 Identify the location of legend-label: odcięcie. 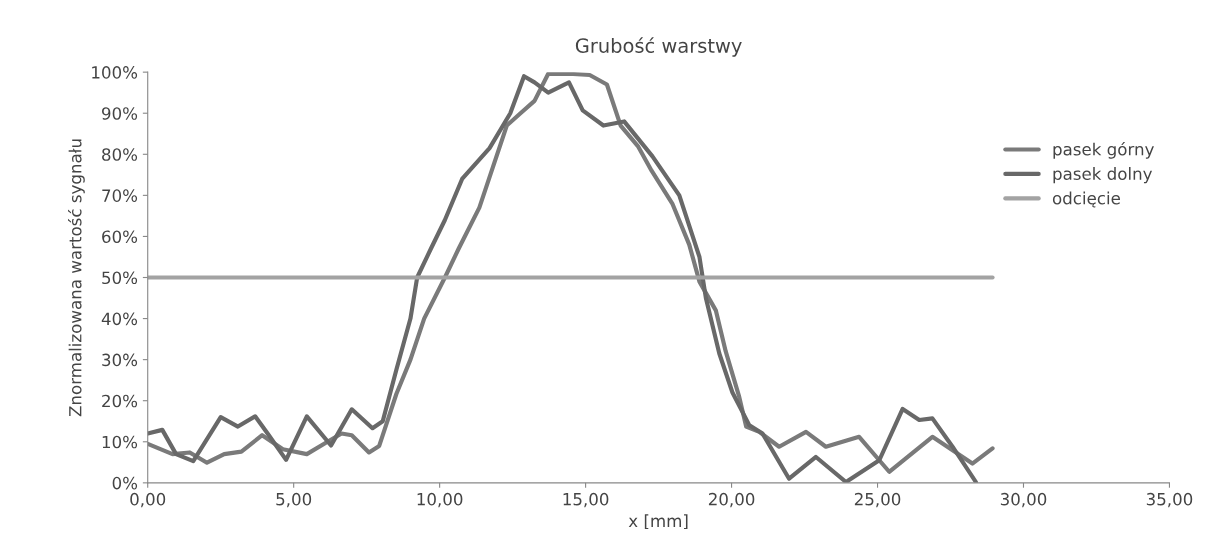
(1086, 199).